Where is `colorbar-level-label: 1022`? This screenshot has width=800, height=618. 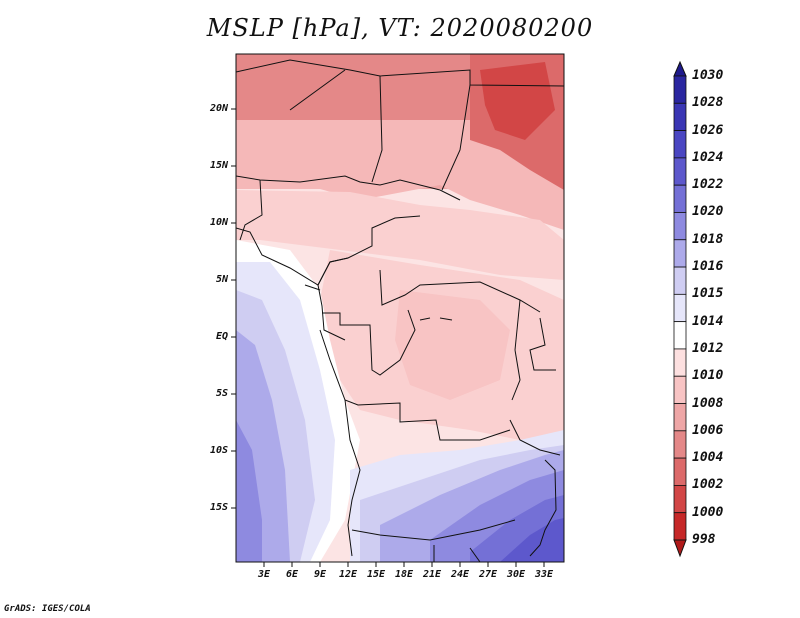 colorbar-level-label: 1022 is located at coordinates (708, 185).